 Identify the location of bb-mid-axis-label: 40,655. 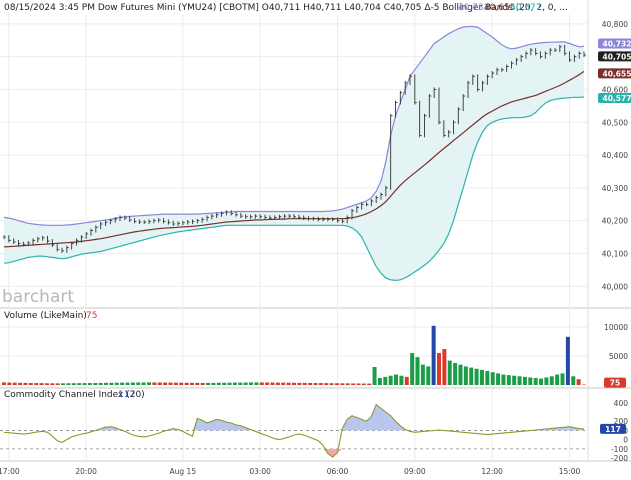
(617, 73).